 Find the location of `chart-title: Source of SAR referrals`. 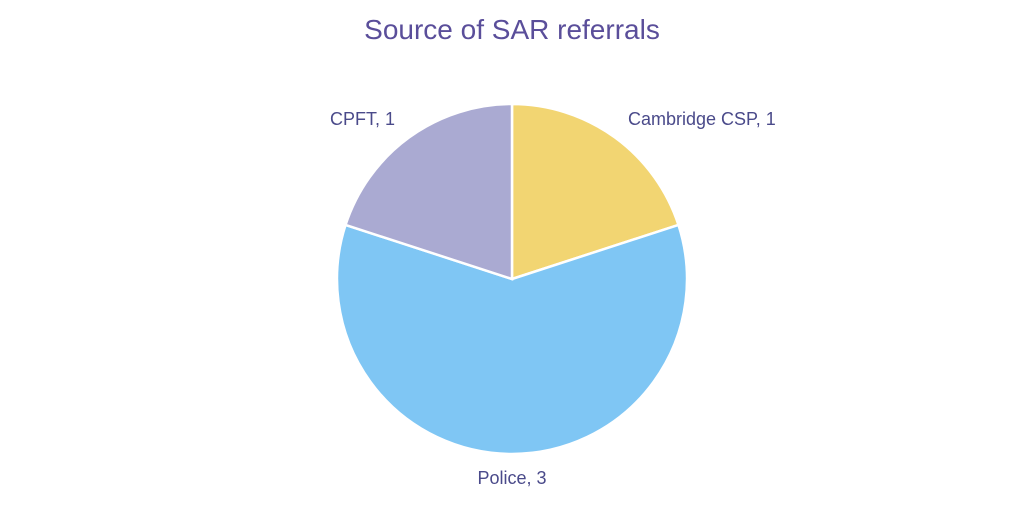

chart-title: Source of SAR referrals is located at coordinates (512, 29).